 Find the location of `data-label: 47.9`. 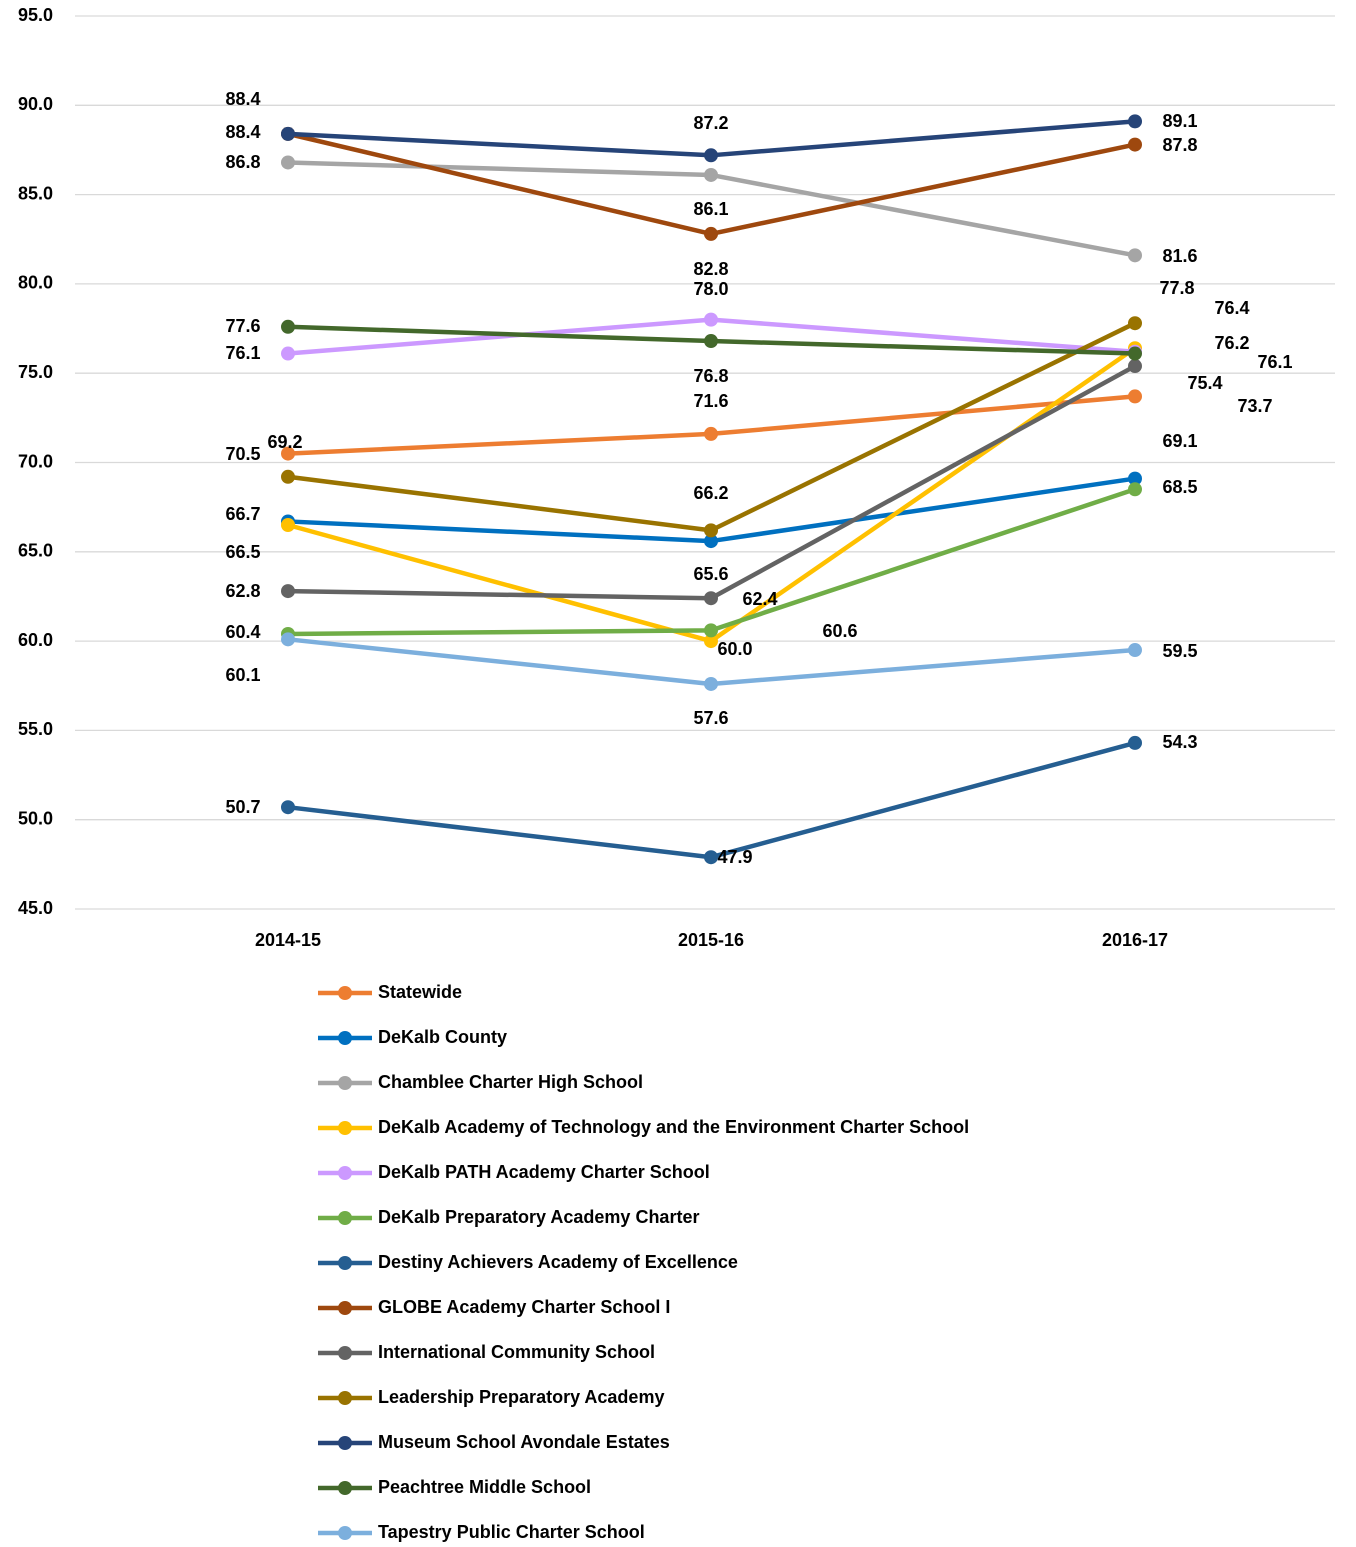

data-label: 47.9 is located at coordinates (734, 857).